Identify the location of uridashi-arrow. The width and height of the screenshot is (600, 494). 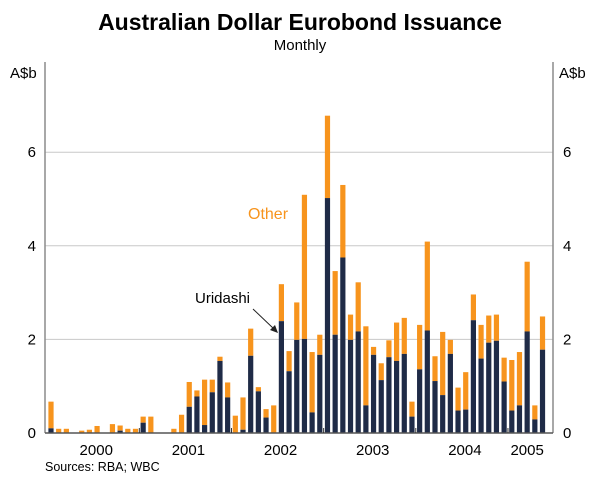
(265, 320).